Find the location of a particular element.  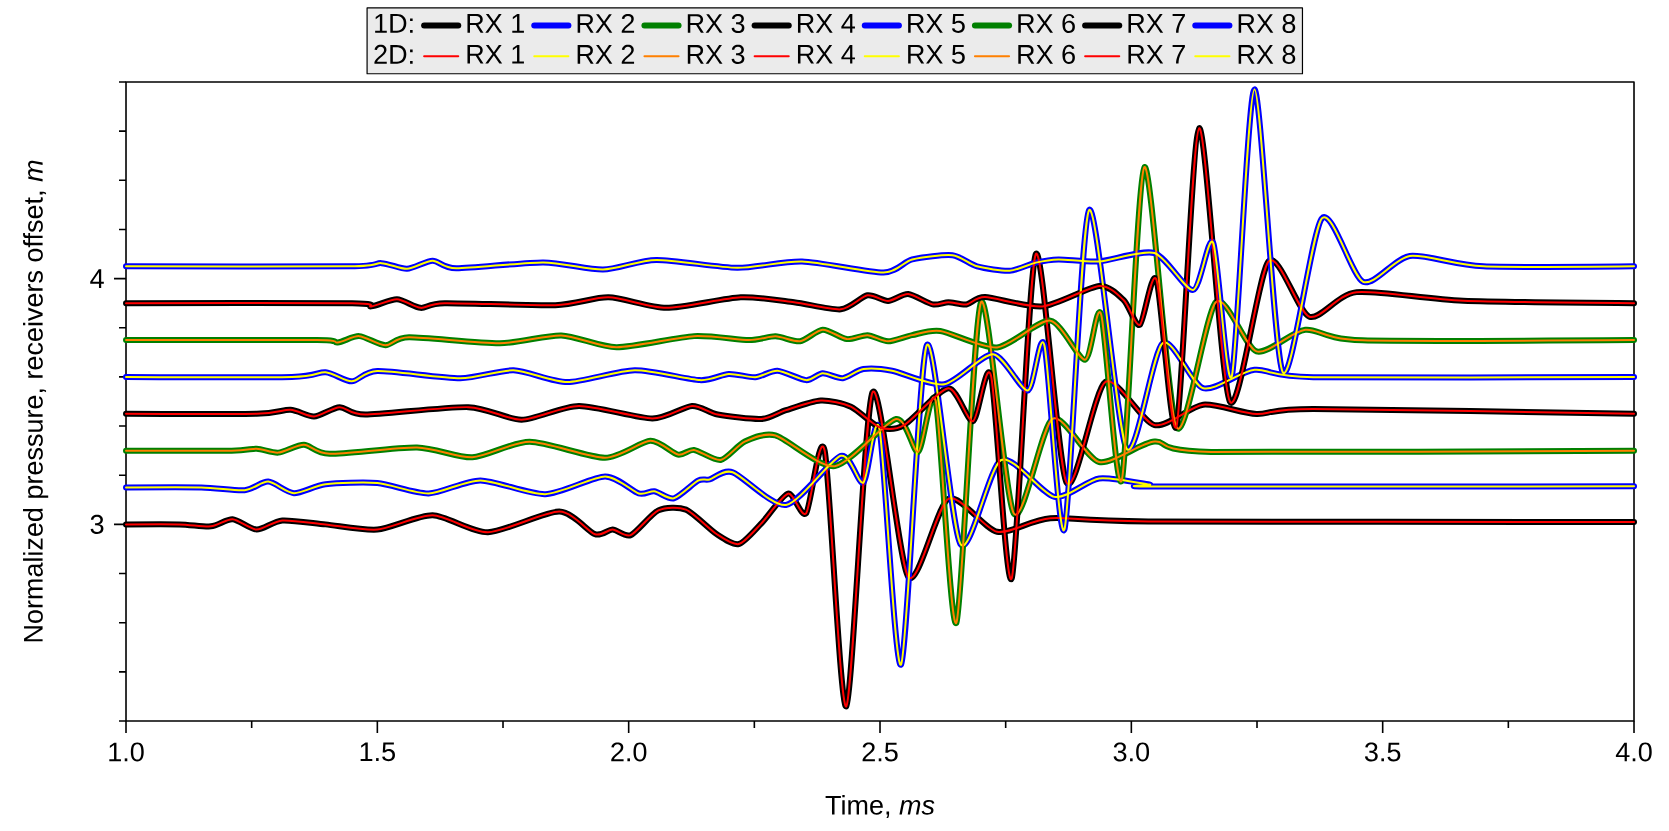

x-tick-label: 1.0 is located at coordinates (126, 752).